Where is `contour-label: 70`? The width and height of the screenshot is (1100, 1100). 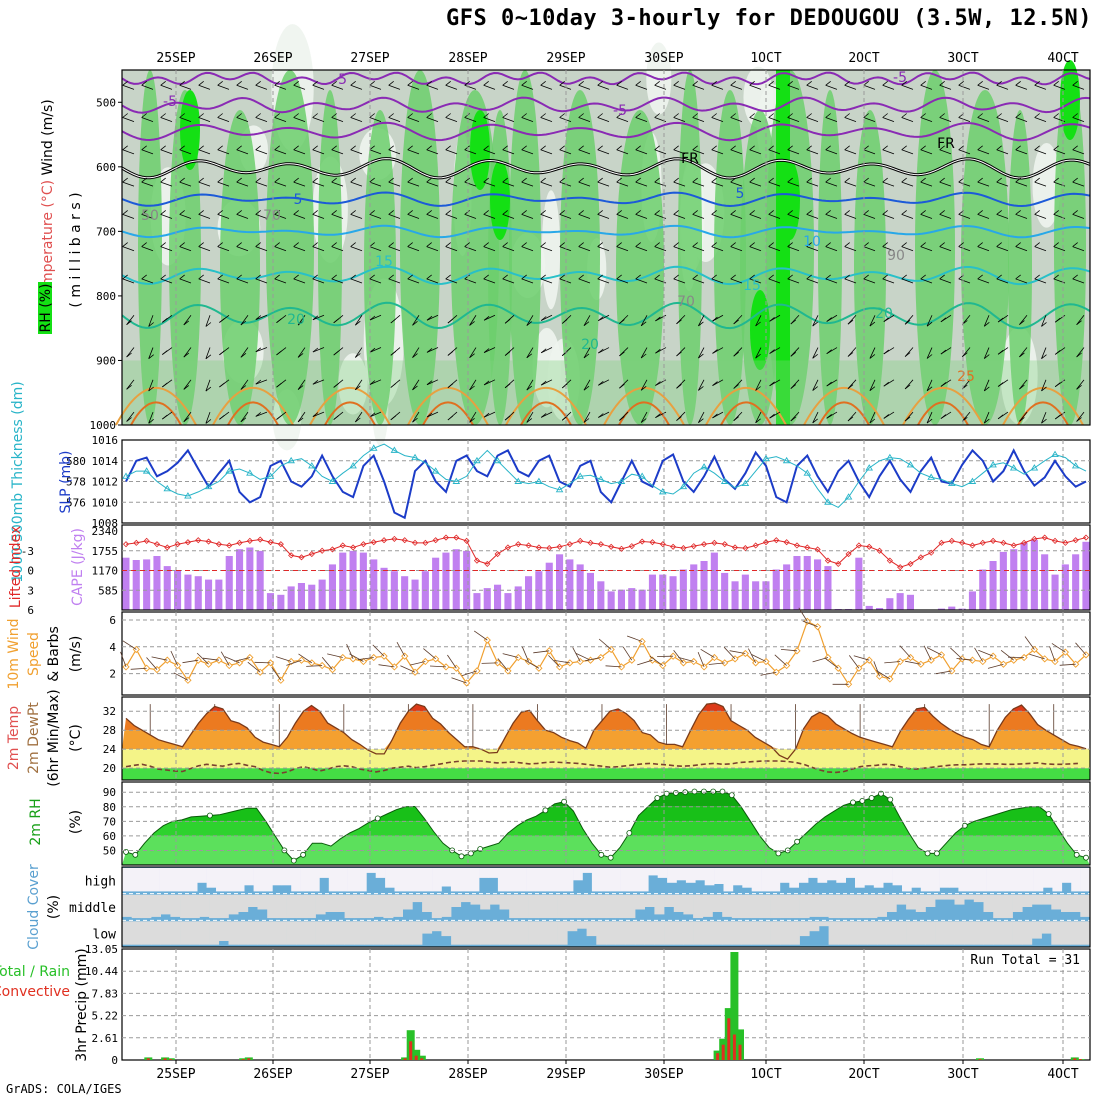 contour-label: 70 is located at coordinates (686, 302).